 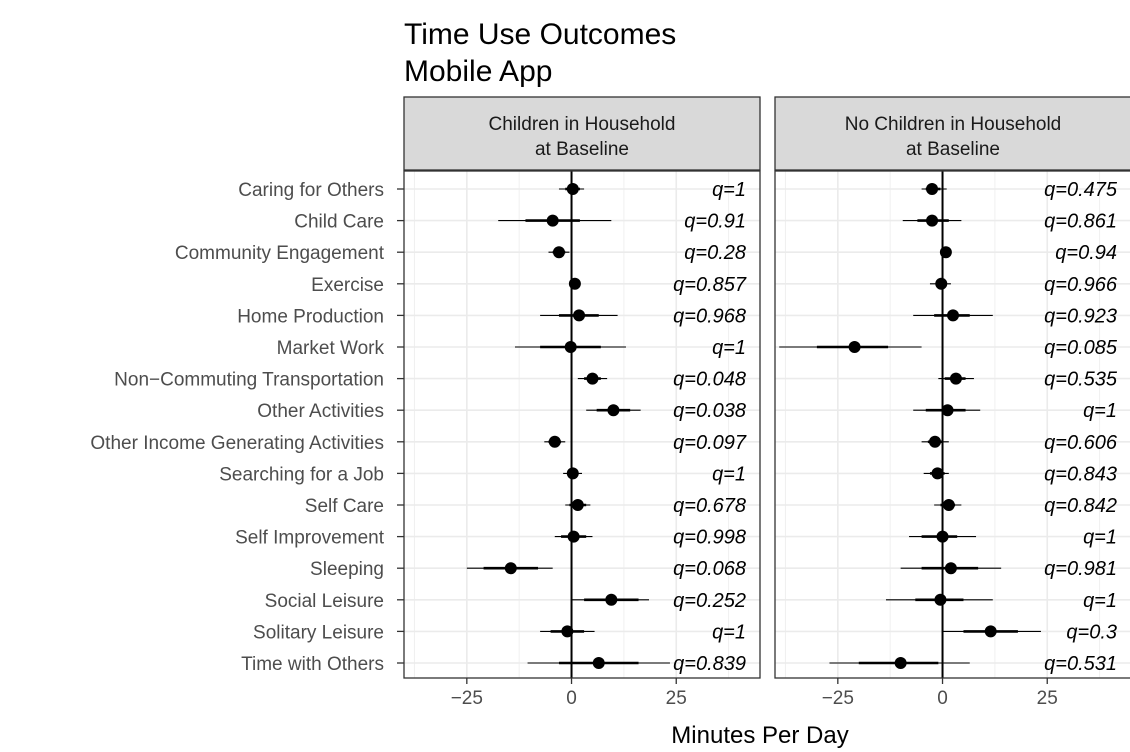 What do you see at coordinates (1081, 443) in the screenshot?
I see `q-value-label: q=0.606` at bounding box center [1081, 443].